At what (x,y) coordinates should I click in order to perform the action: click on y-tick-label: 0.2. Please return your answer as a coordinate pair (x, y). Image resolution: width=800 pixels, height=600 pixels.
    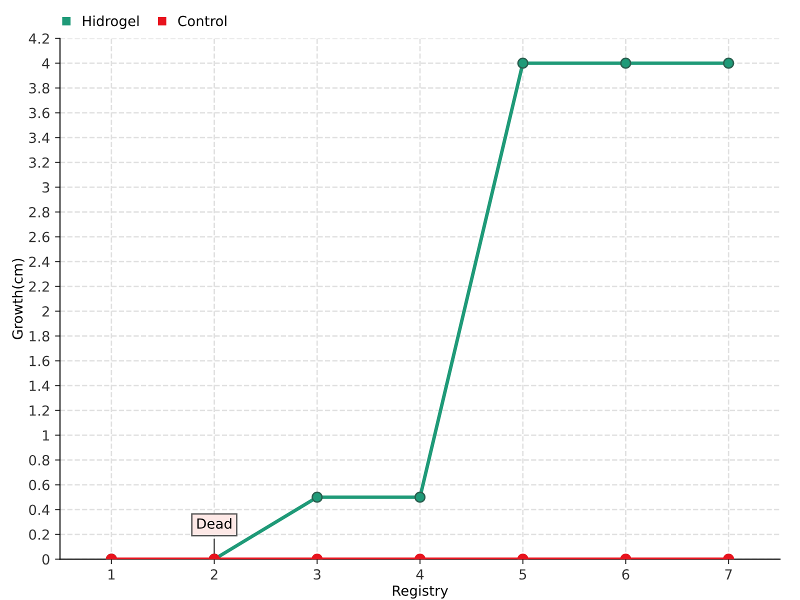
    Looking at the image, I should click on (39, 534).